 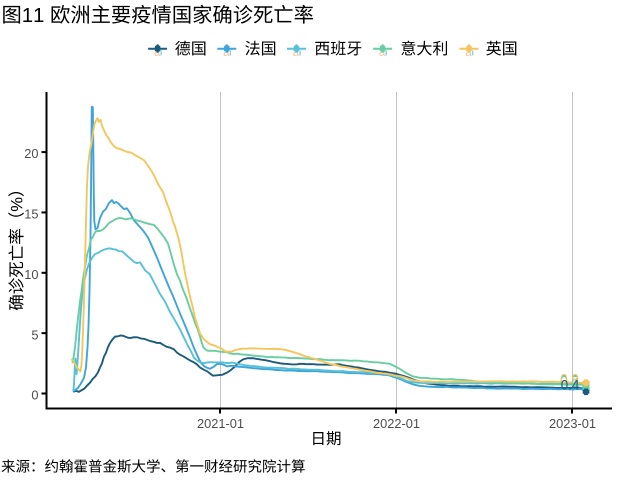 I want to click on svg-text: 0.7, so click(x=569, y=381).